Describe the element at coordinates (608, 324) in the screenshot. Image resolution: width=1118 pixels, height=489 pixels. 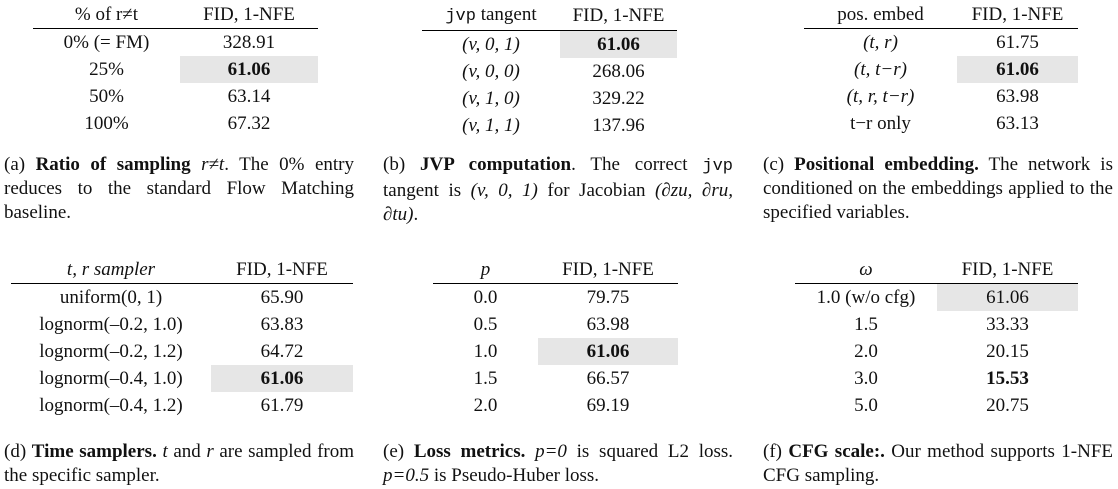
I see `table-cell: 63.98` at that location.